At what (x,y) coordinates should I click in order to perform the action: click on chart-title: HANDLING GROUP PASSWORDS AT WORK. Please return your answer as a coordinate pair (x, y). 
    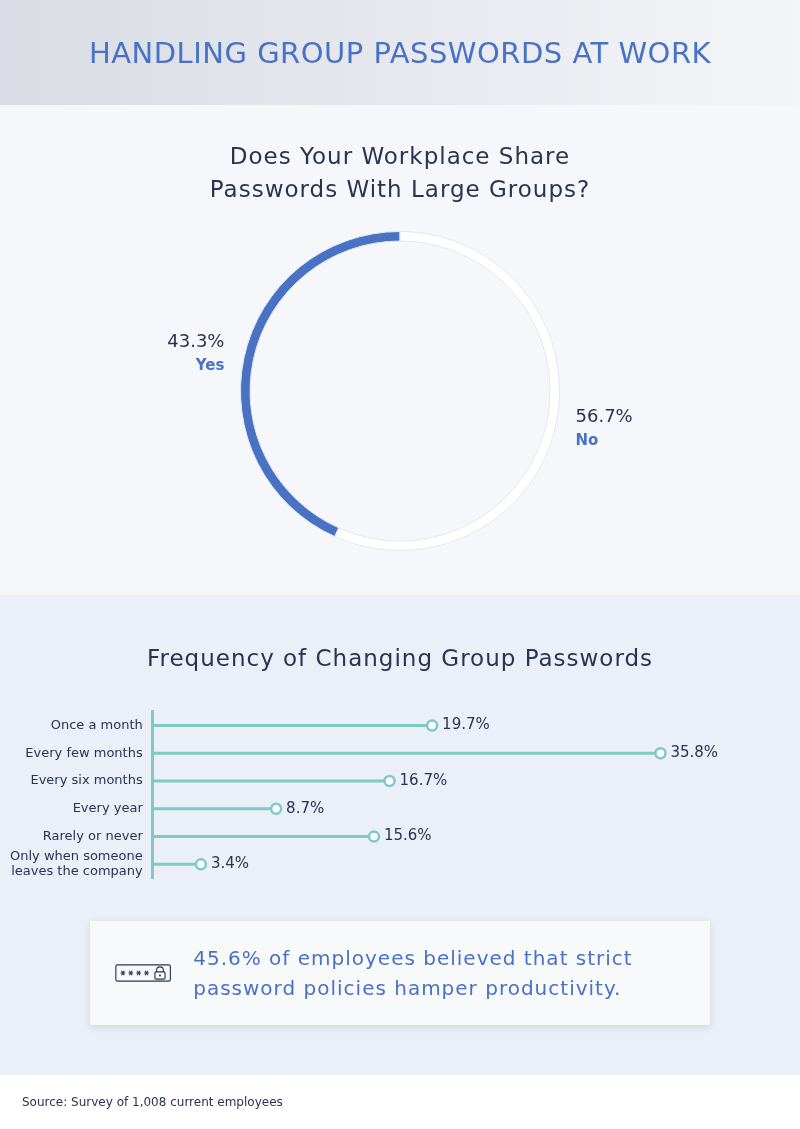
    Looking at the image, I should click on (400, 52).